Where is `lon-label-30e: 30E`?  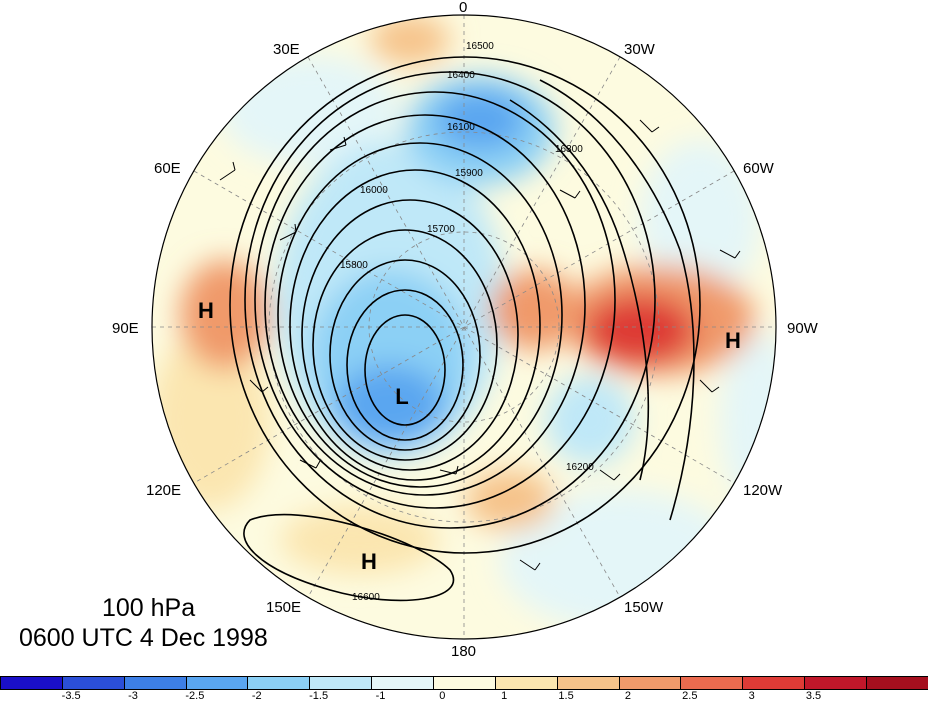
lon-label-30e: 30E is located at coordinates (286, 49).